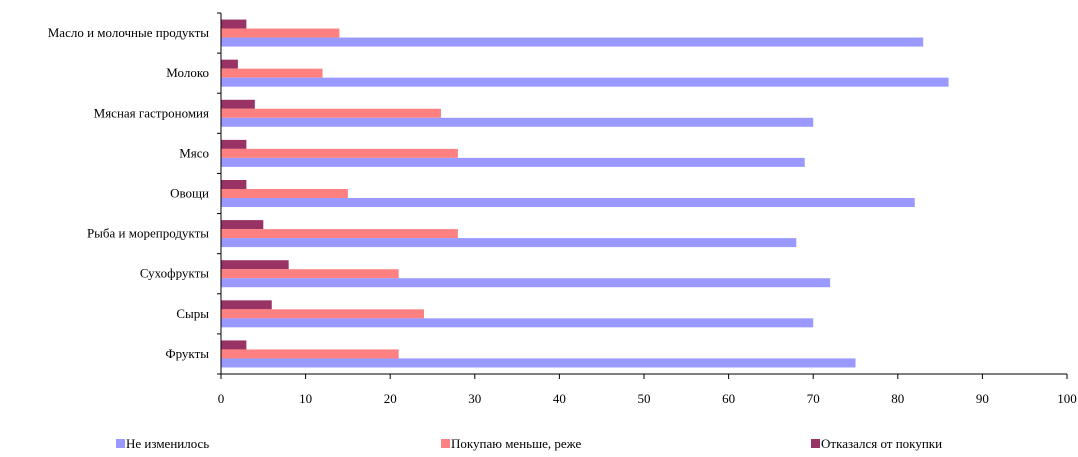 This screenshot has width=1078, height=457. I want to click on x-tick-label: 80, so click(897, 398).